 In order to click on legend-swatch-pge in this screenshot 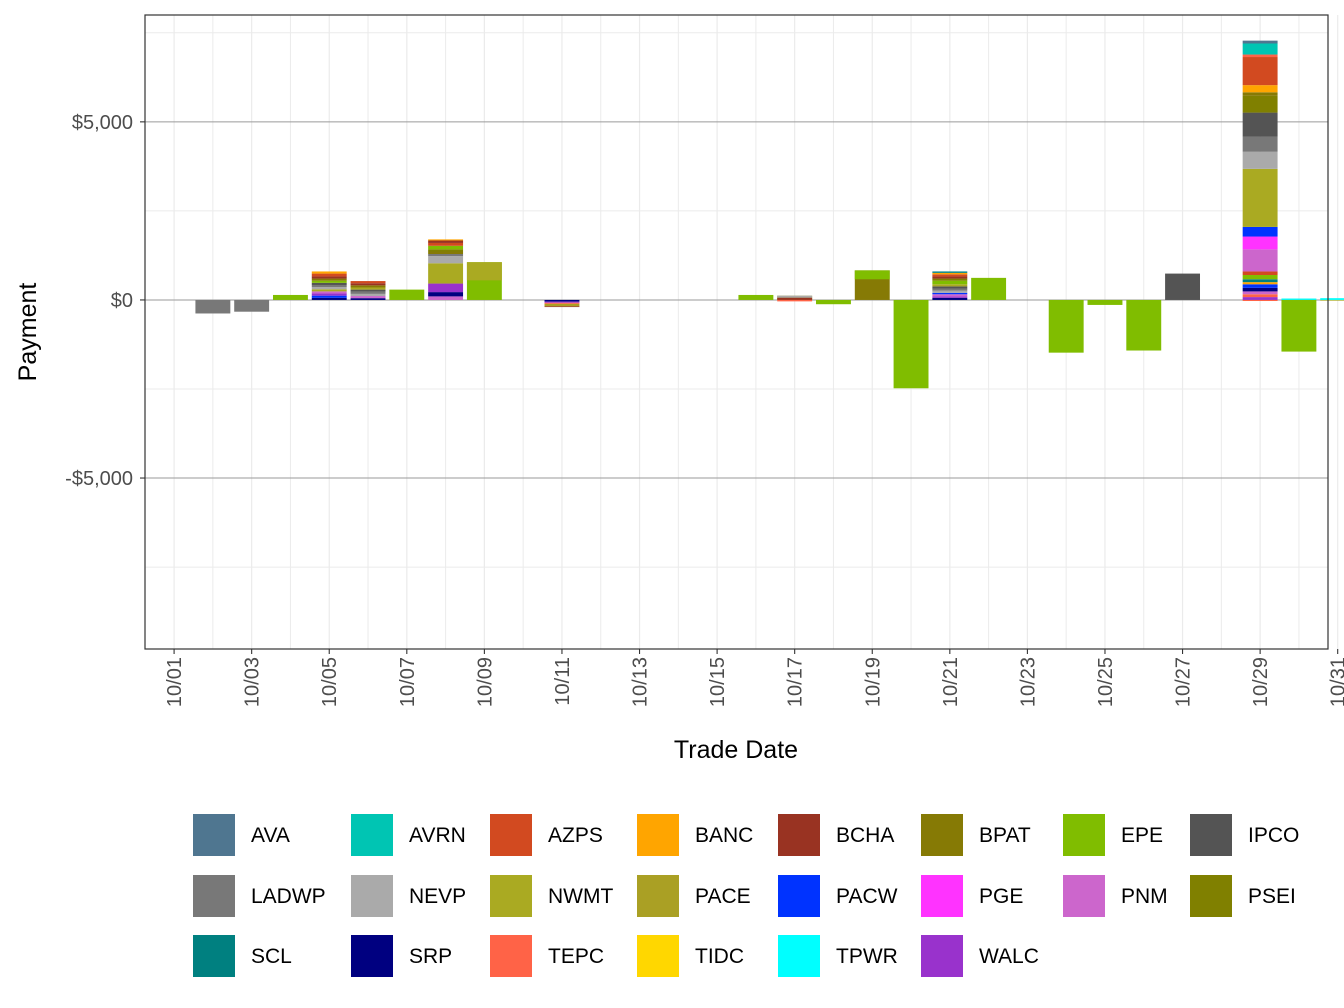, I will do `click(942, 896)`.